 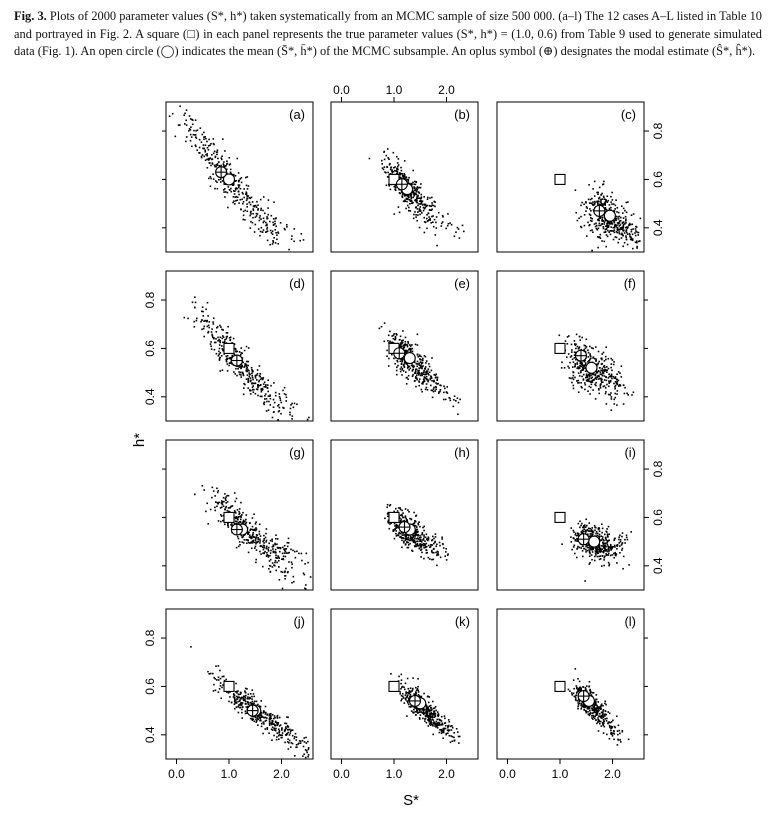 What do you see at coordinates (253, 537) in the screenshot?
I see `scatter-points` at bounding box center [253, 537].